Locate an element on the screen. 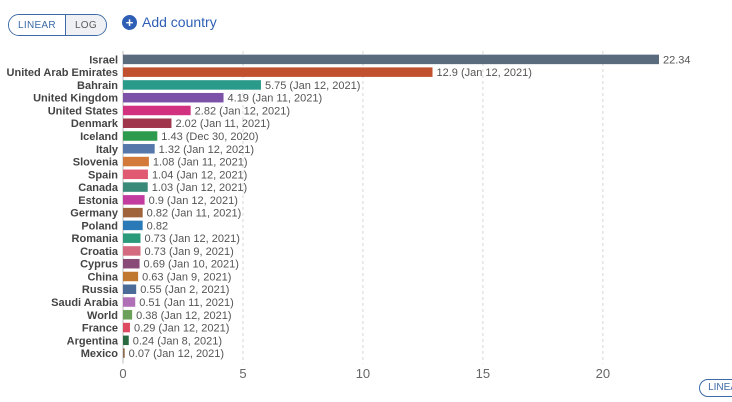 This screenshot has height=402, width=732. category-label: United Arab Emirates is located at coordinates (62, 73).